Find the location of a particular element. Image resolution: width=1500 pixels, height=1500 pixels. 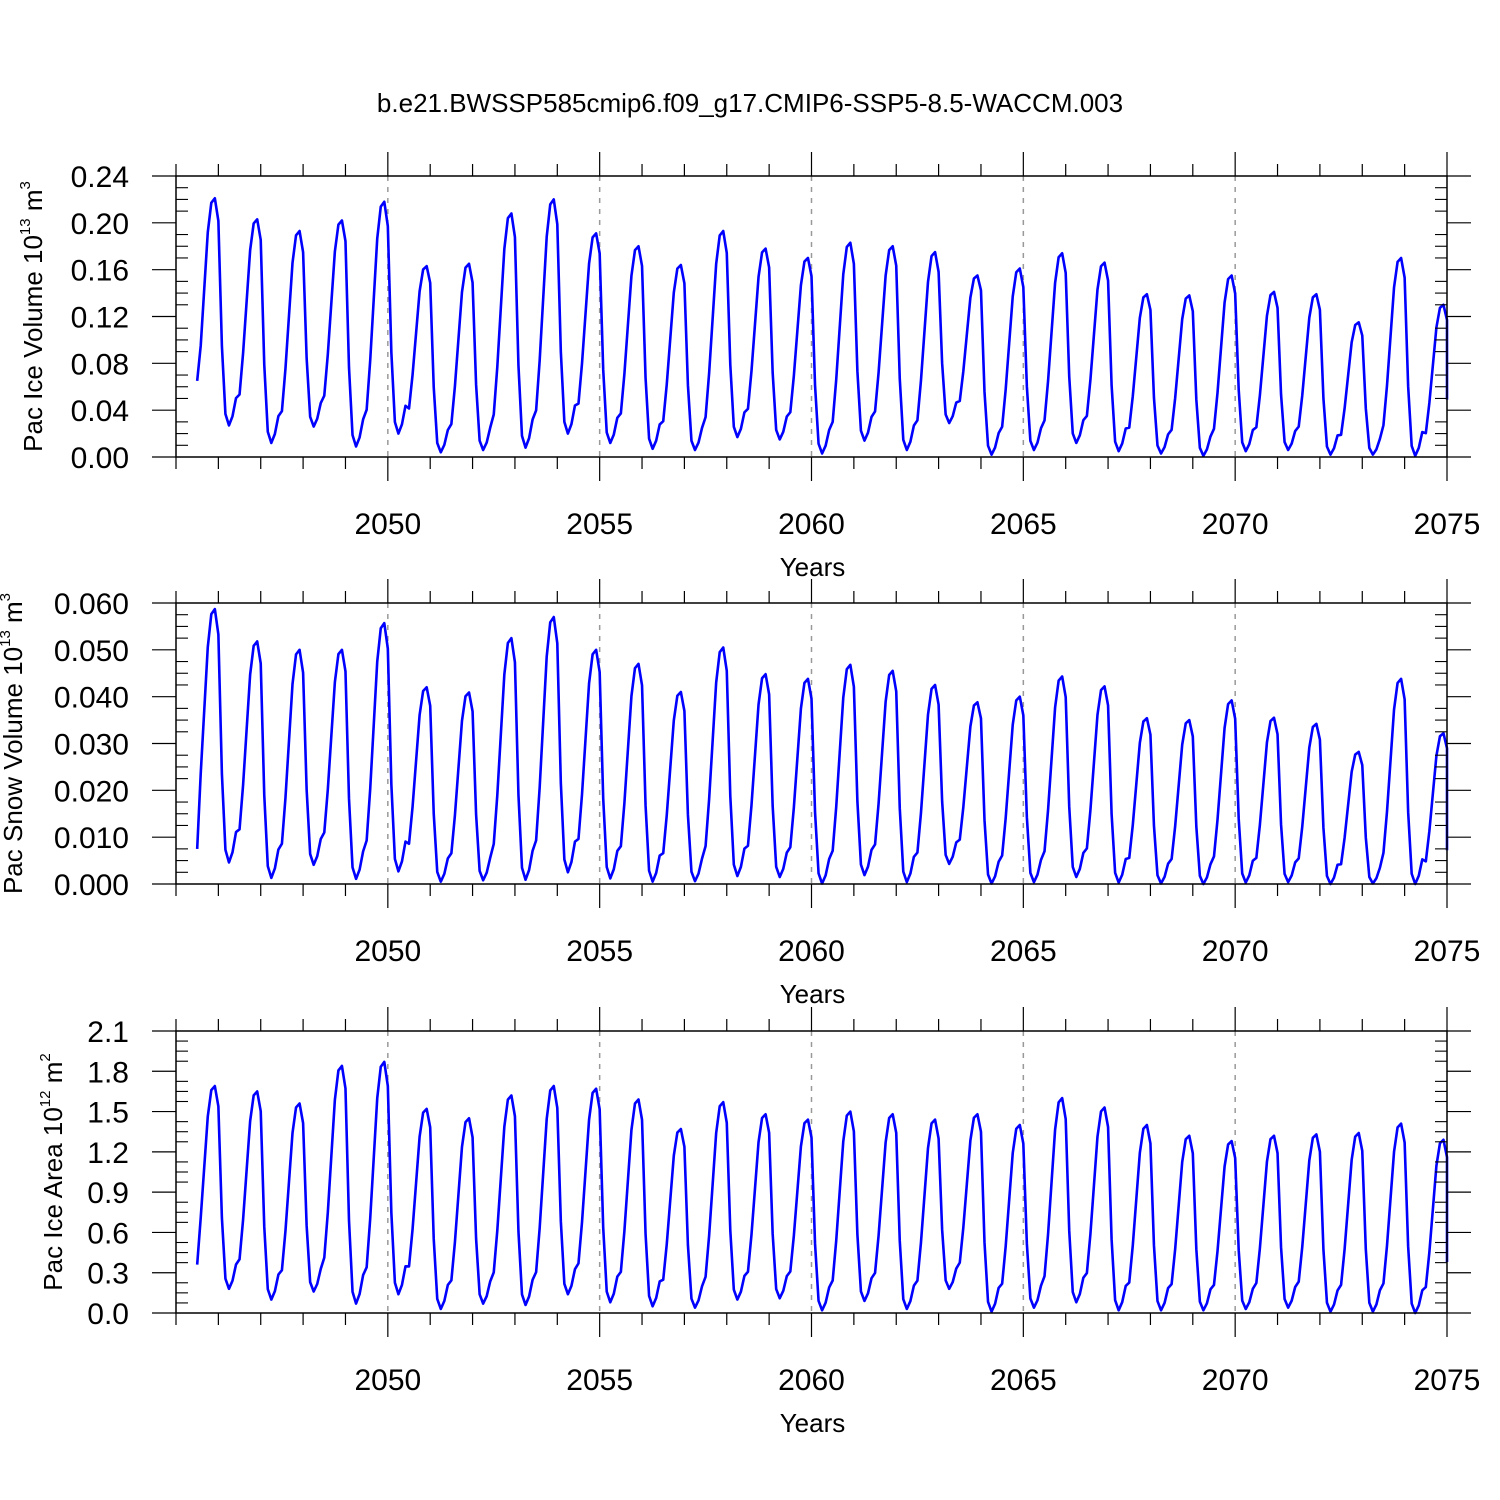

y-axis-label-text: Pac Ice Area 10 is located at coordinates (53, 1199).